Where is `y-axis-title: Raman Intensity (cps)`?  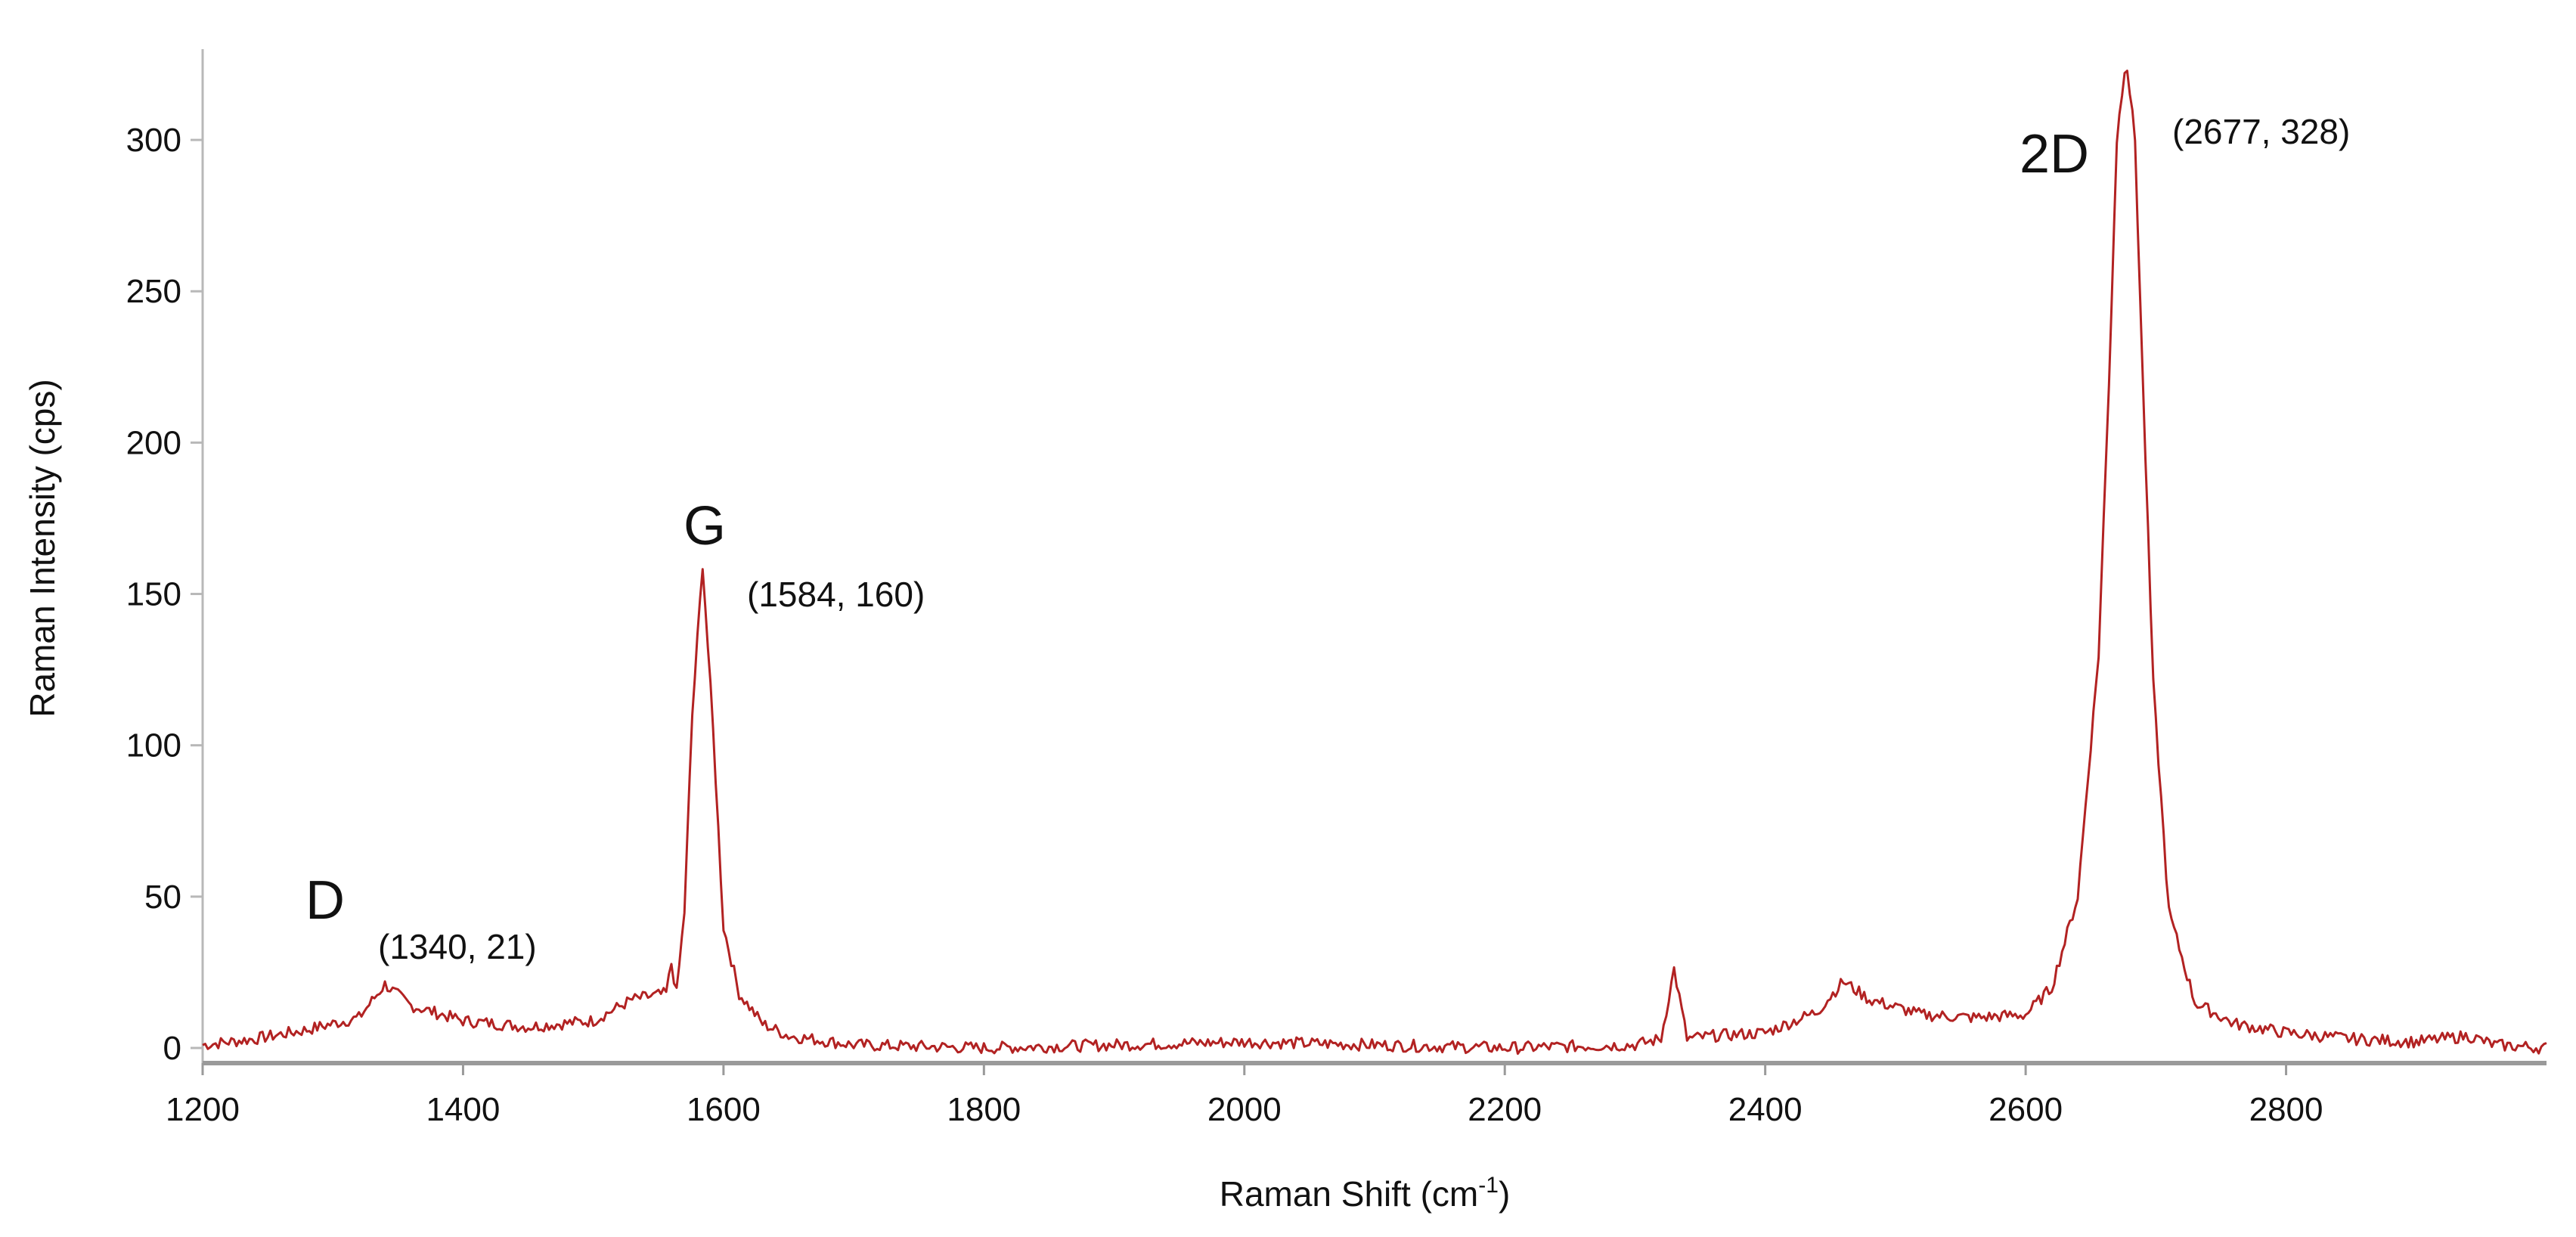 y-axis-title: Raman Intensity (cps) is located at coordinates (42, 548).